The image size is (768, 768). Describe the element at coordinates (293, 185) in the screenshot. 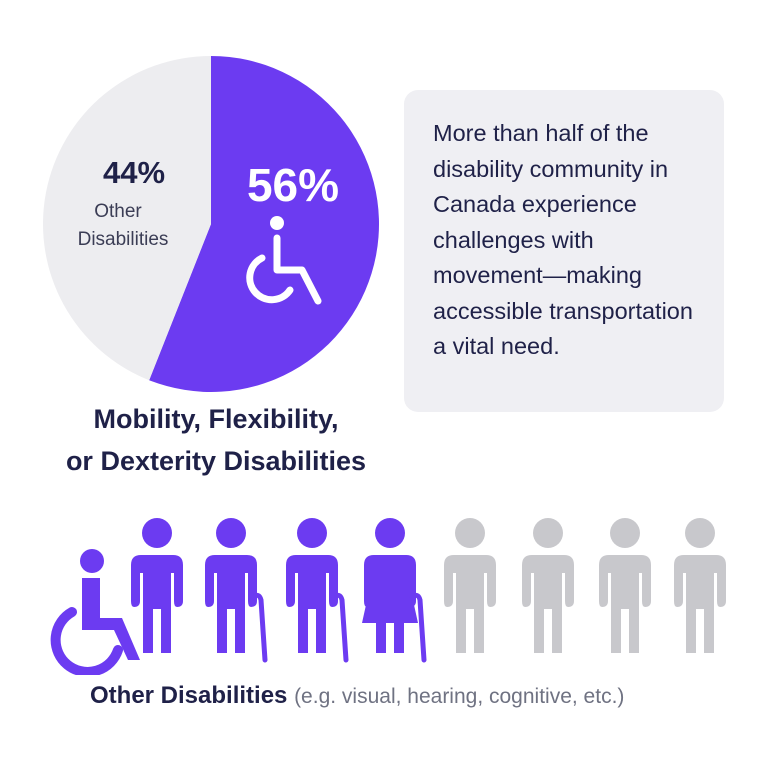

I see `pie-major-pct: 56%` at that location.